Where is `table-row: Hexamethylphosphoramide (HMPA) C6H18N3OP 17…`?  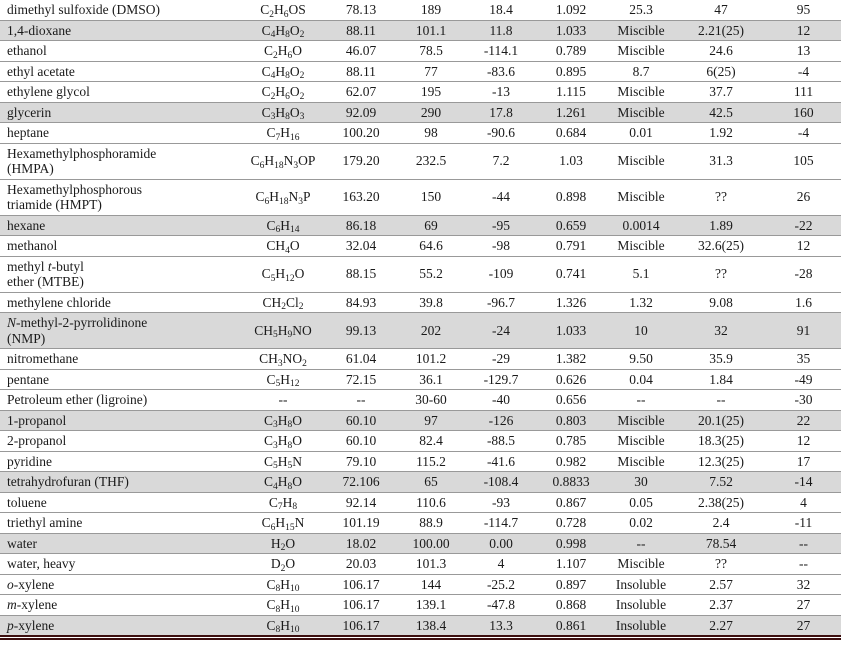
table-row: Hexamethylphosphoramide (HMPA) C6H18N3OP 17… is located at coordinates (420, 160).